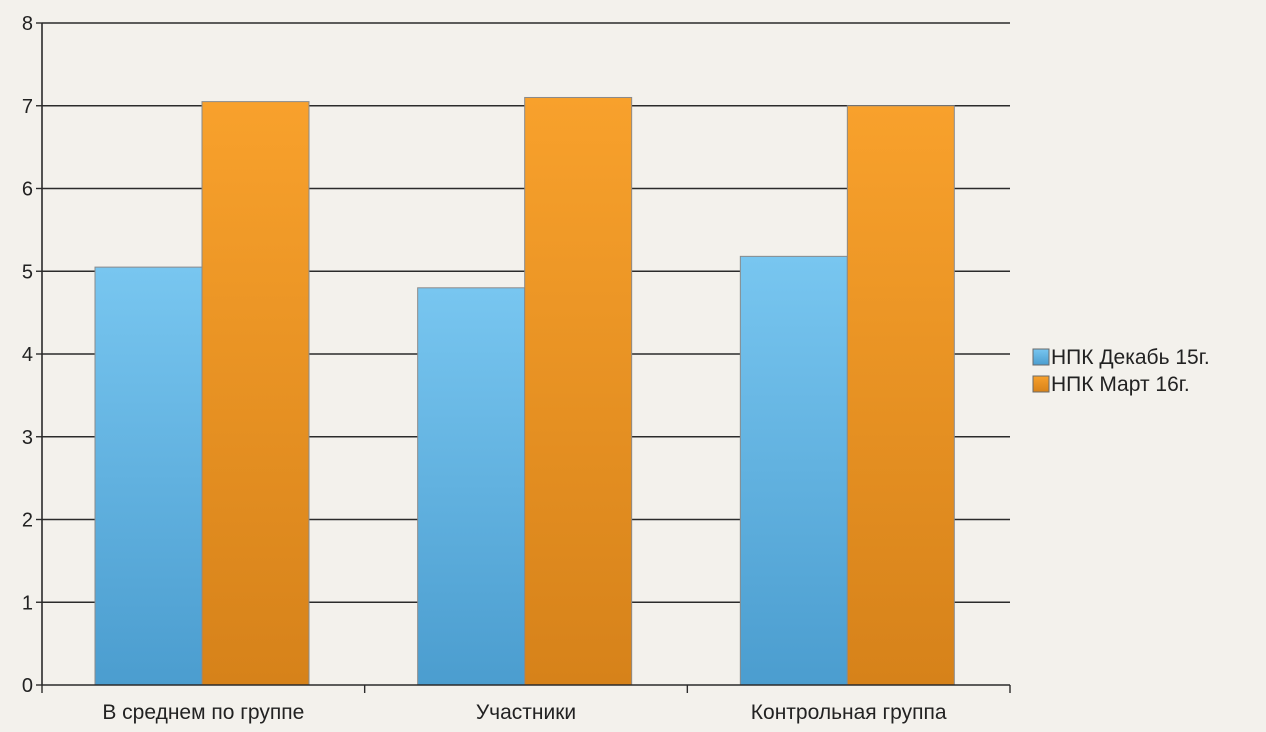 The width and height of the screenshot is (1266, 732). What do you see at coordinates (1130, 357) in the screenshot?
I see `legend-label: НПК Декабь 15г.` at bounding box center [1130, 357].